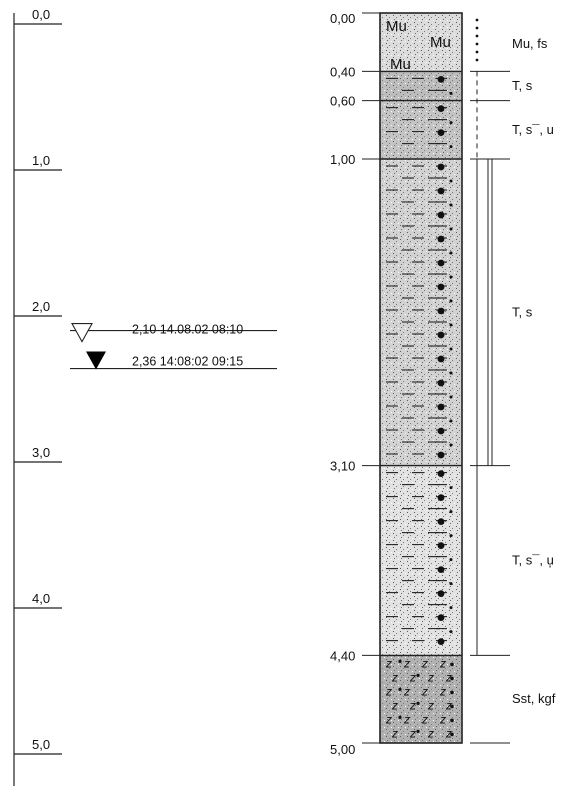 This screenshot has width=575, height=794. Describe the element at coordinates (342, 101) in the screenshot. I see `layer-top-label: 0,60` at that location.